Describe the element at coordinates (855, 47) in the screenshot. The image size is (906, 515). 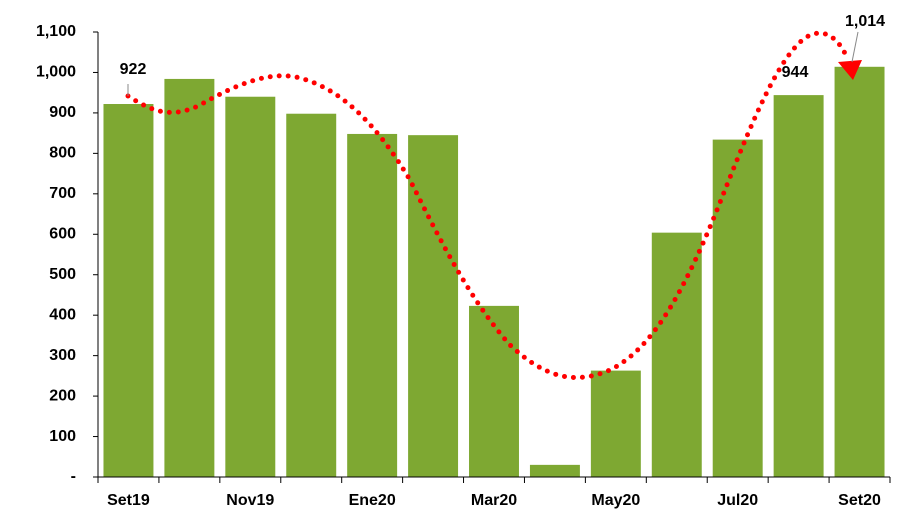
I see `leader-line` at that location.